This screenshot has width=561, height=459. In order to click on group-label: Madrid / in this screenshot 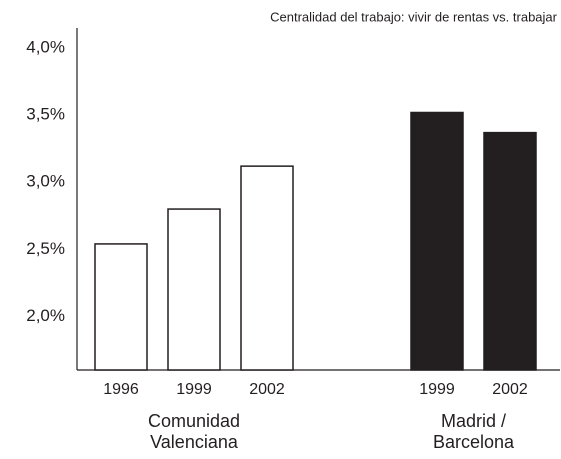, I will do `click(473, 421)`.